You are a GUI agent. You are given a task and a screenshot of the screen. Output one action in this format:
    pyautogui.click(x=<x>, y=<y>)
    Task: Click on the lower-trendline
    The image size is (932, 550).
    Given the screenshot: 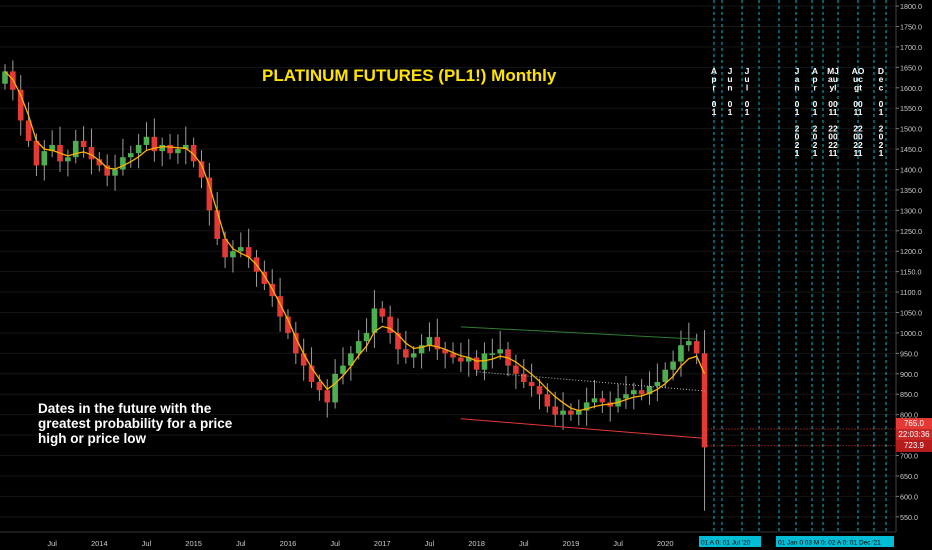 What is the action you would take?
    pyautogui.click(x=582, y=428)
    